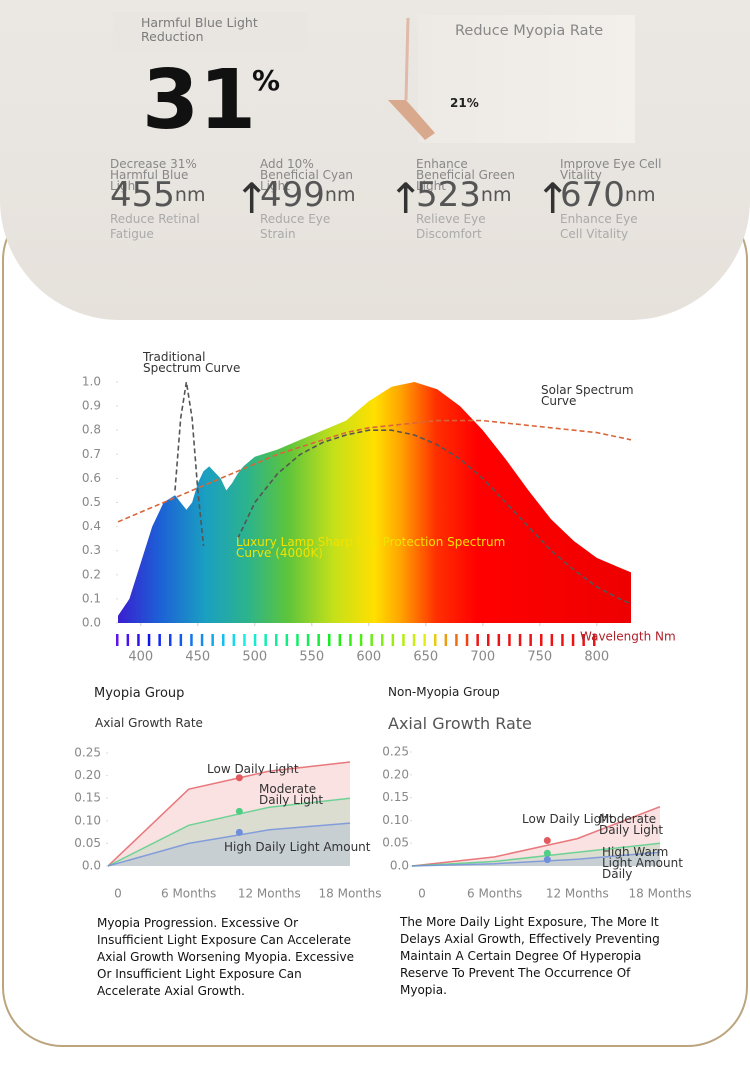 Image resolution: width=750 pixels, height=1082 pixels. What do you see at coordinates (642, 863) in the screenshot?
I see `series-label: High Warm Light Amount Daily` at bounding box center [642, 863].